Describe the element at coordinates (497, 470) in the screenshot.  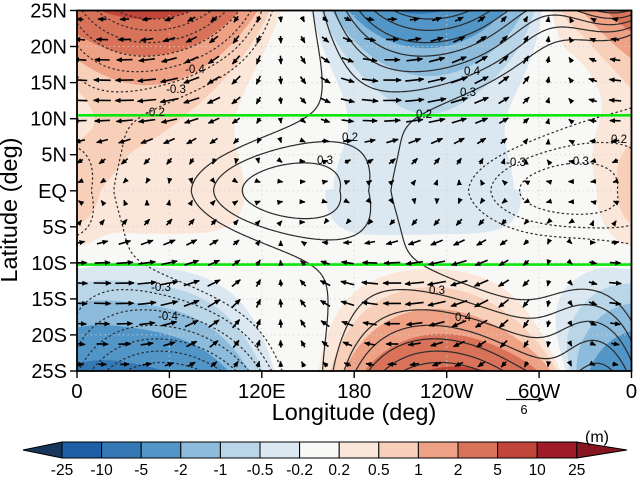
I see `svg-text: 5` at that location.